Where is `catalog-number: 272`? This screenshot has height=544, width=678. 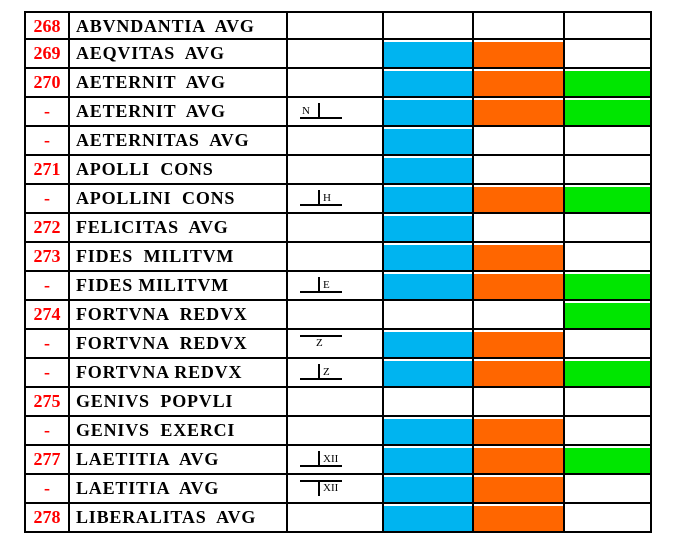 catalog-number: 272 is located at coordinates (47, 227).